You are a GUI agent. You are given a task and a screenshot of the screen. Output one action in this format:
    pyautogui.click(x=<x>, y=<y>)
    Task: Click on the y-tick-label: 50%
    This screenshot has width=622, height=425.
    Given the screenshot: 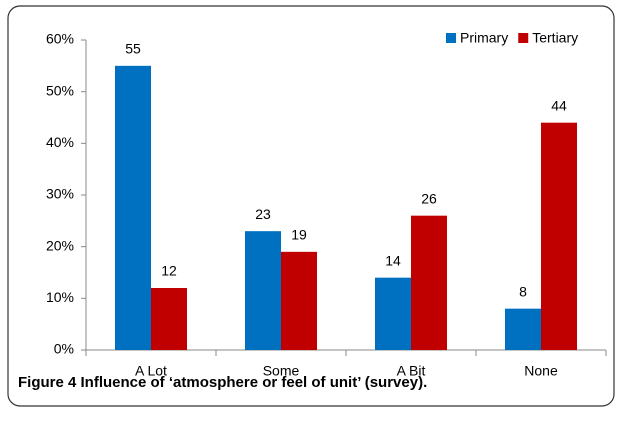 What is the action you would take?
    pyautogui.click(x=60, y=90)
    